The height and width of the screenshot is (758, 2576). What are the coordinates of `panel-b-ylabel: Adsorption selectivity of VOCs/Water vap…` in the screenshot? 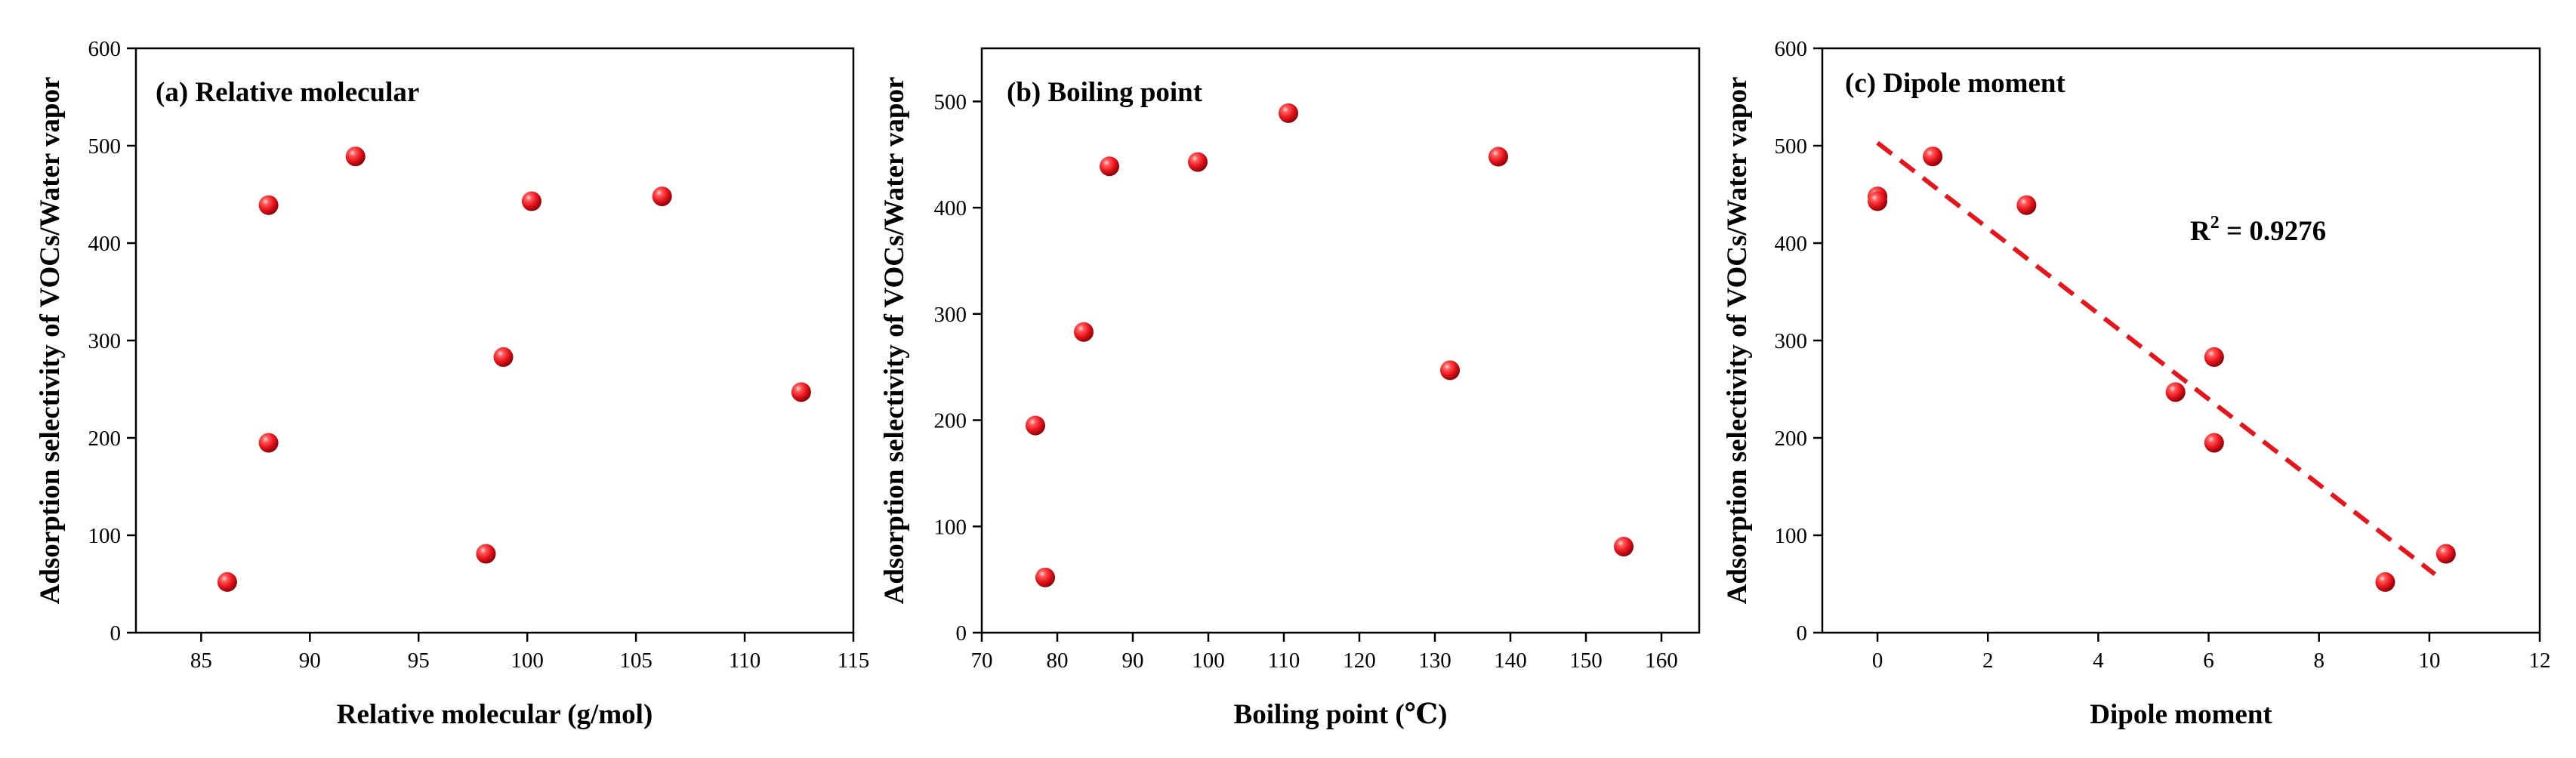 It's located at (894, 341).